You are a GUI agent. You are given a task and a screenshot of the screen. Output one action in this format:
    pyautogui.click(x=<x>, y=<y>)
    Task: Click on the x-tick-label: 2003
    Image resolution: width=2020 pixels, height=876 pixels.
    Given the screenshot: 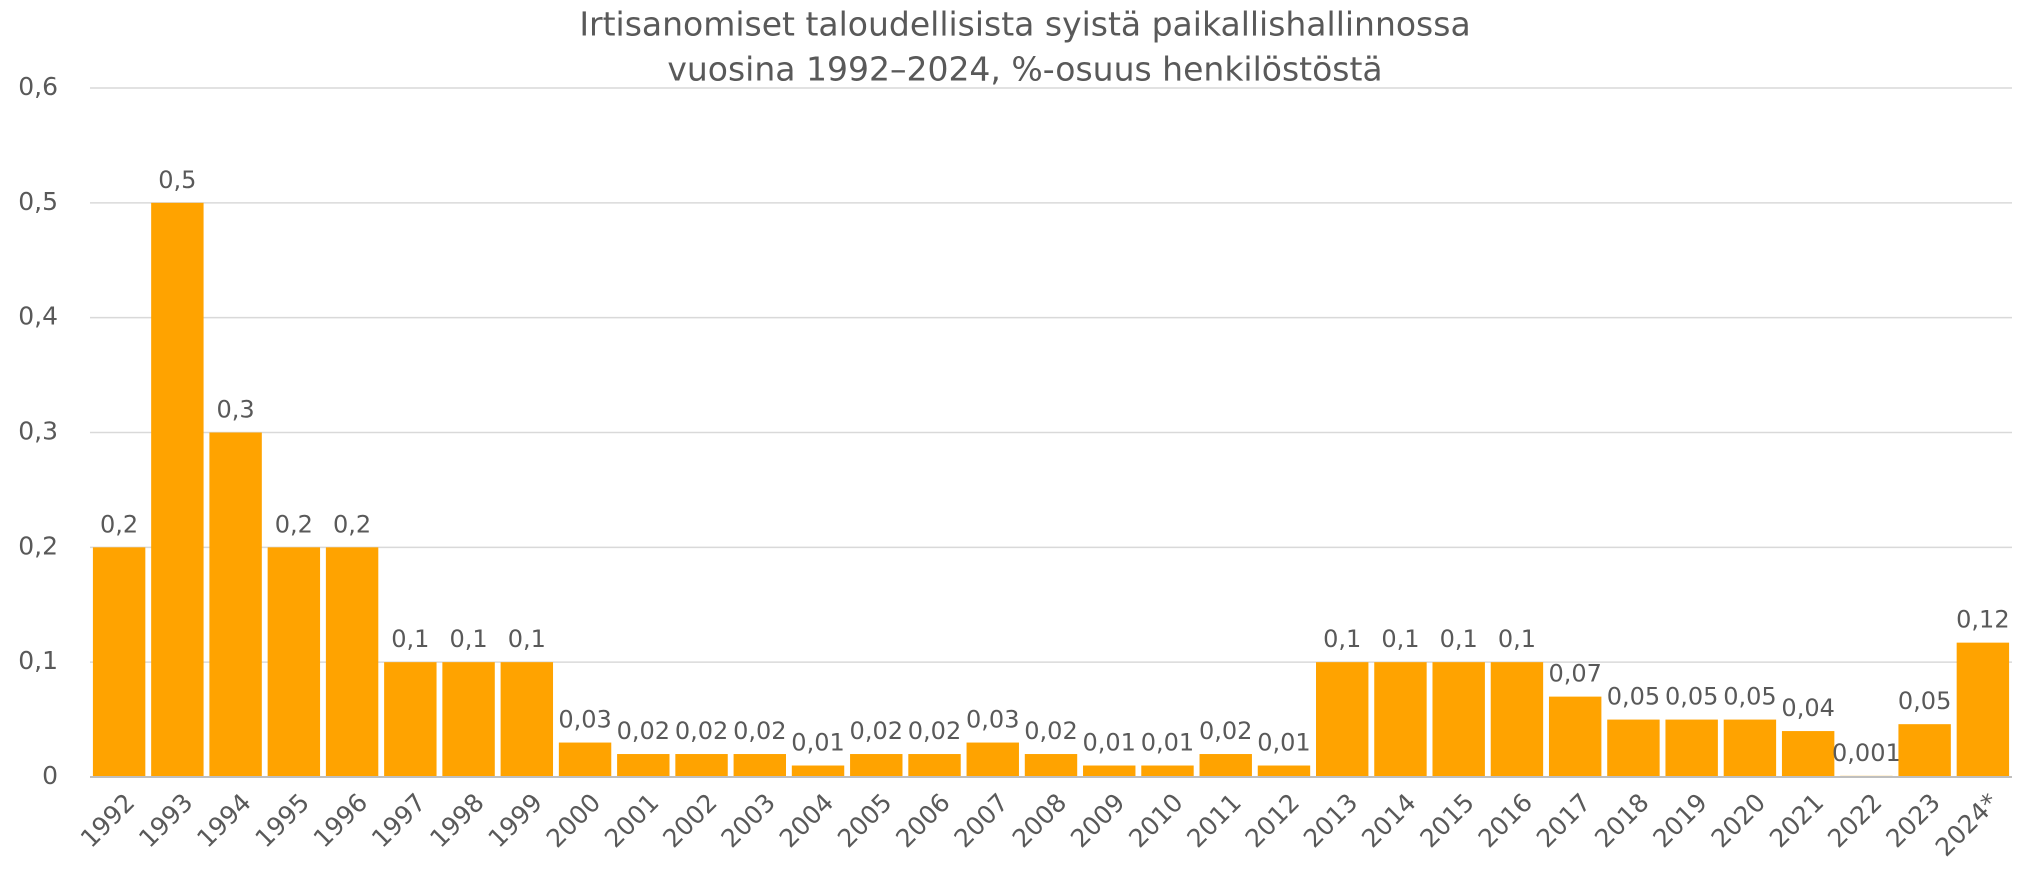 What is the action you would take?
    pyautogui.click(x=747, y=820)
    